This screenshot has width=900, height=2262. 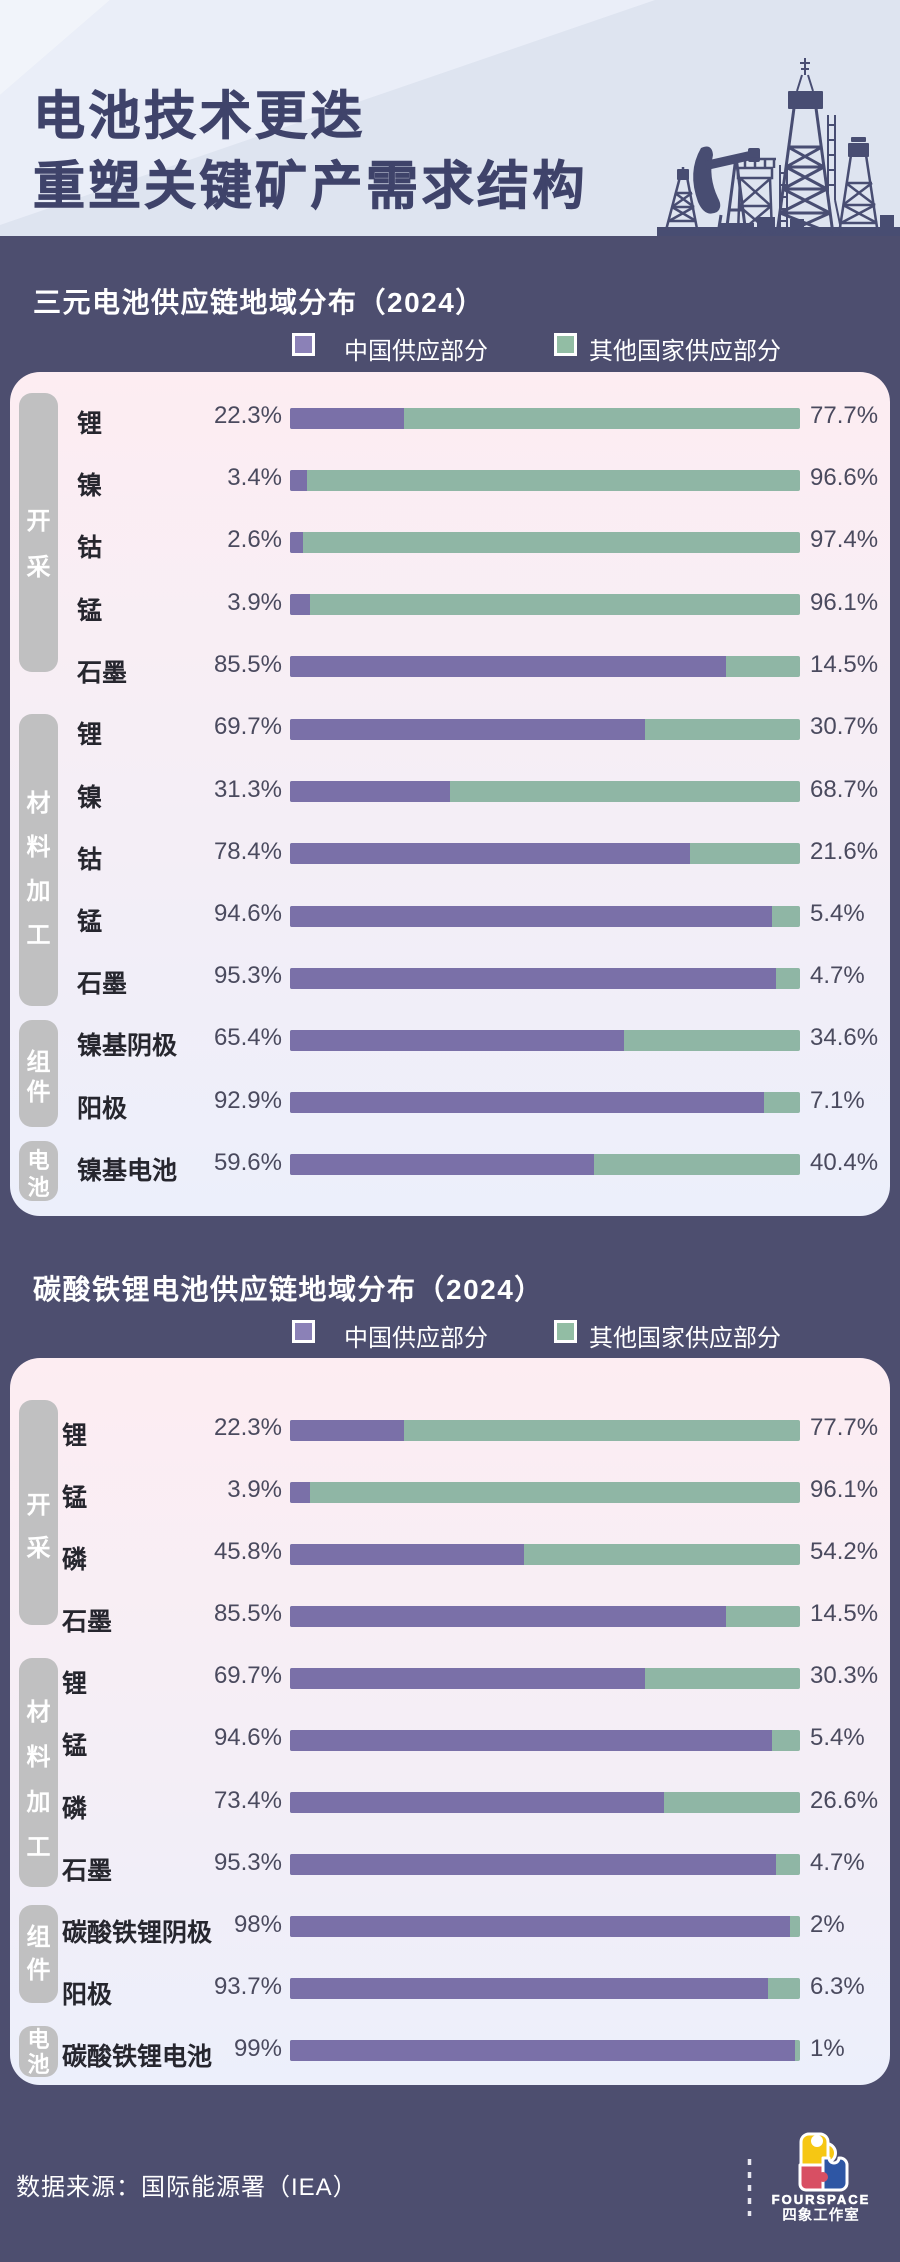 What do you see at coordinates (821, 2215) in the screenshot?
I see `svg-text: 四象工作室` at bounding box center [821, 2215].